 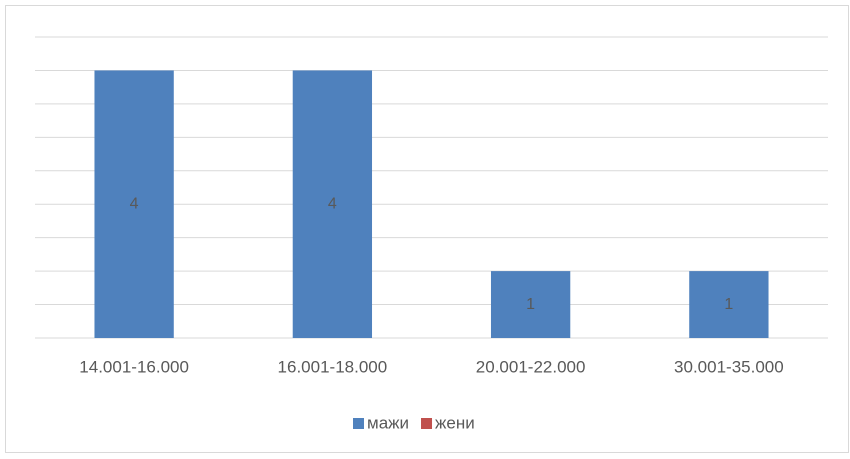 I want to click on x-tick-label: 30.001-35.000, so click(x=729, y=366).